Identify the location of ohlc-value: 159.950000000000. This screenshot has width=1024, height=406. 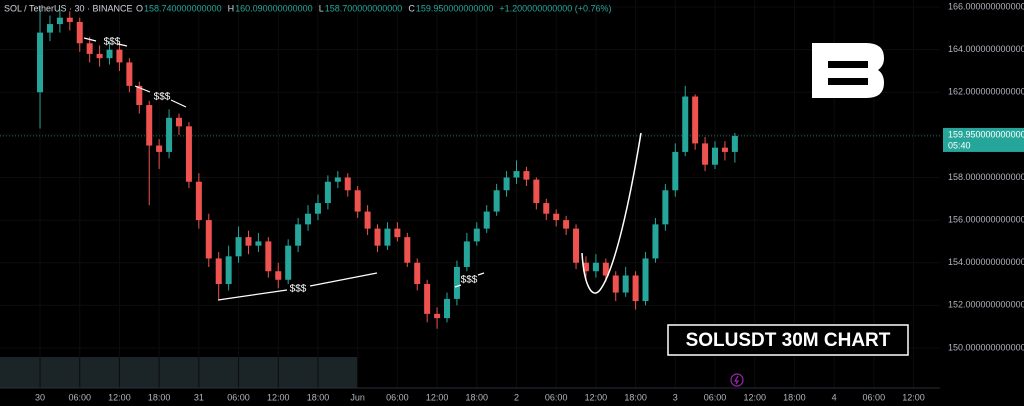
(455, 8).